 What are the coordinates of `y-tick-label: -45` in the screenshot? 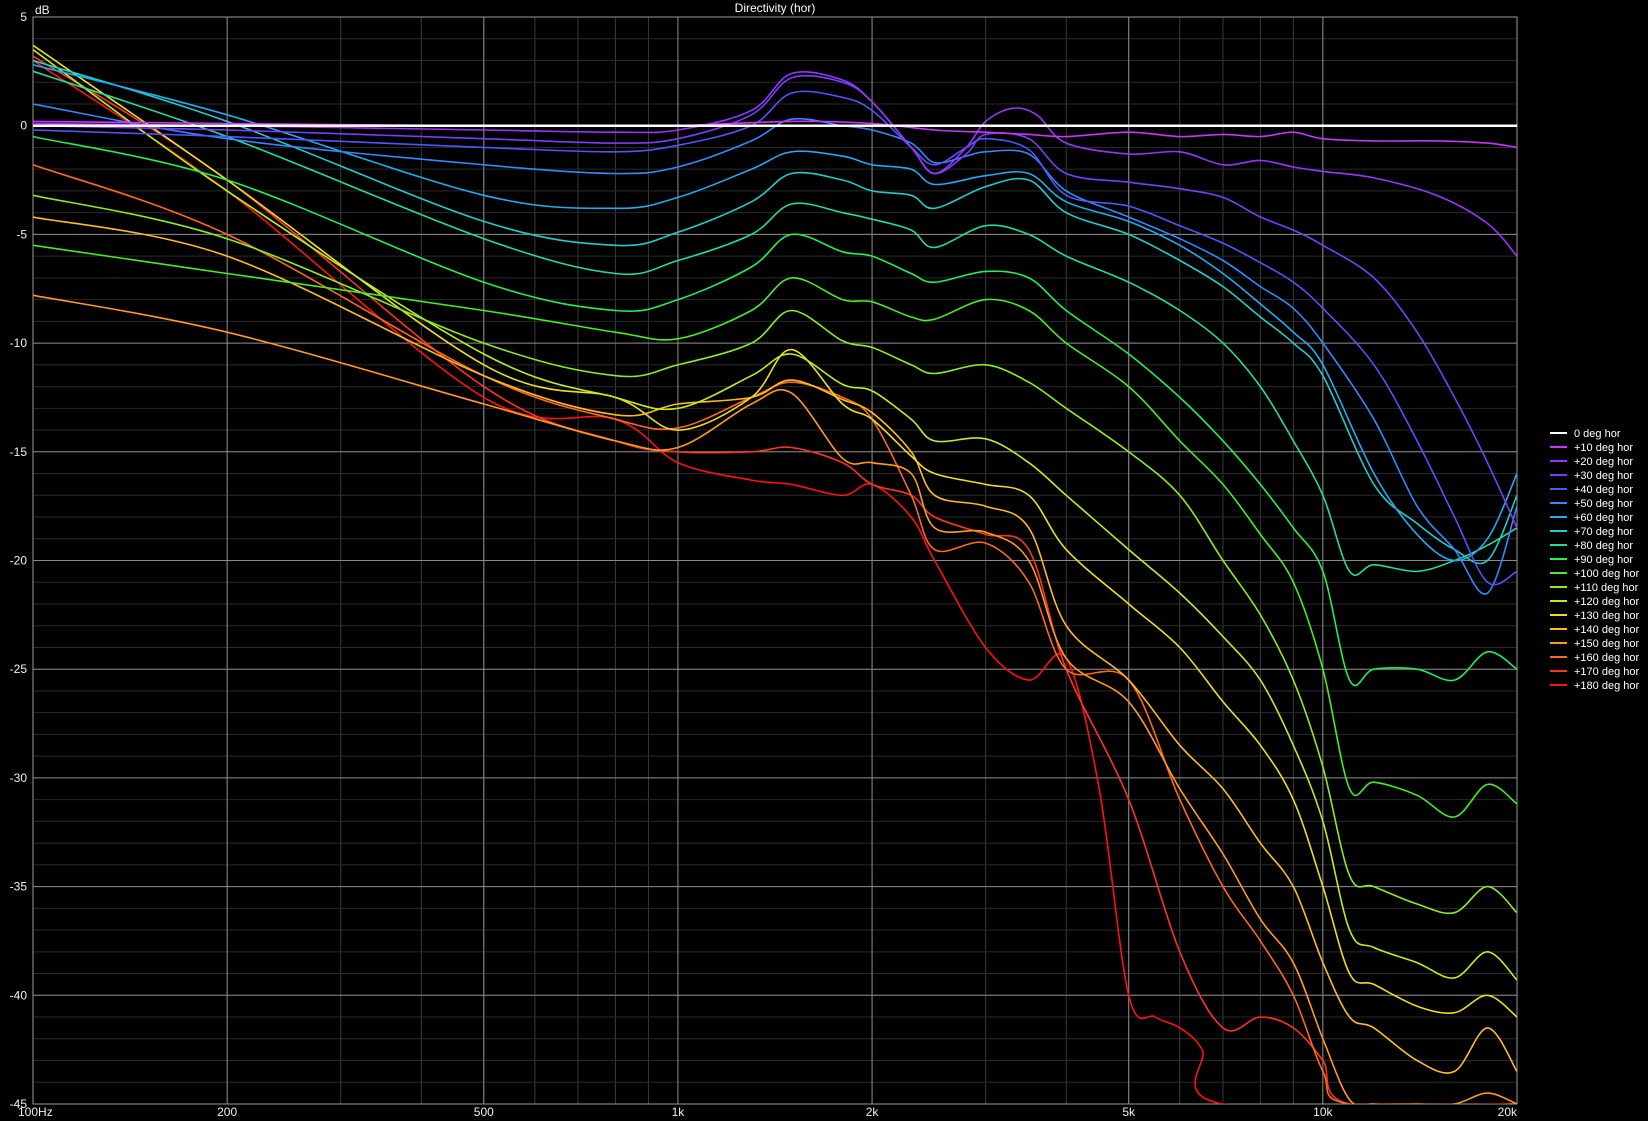 It's located at (19, 1104).